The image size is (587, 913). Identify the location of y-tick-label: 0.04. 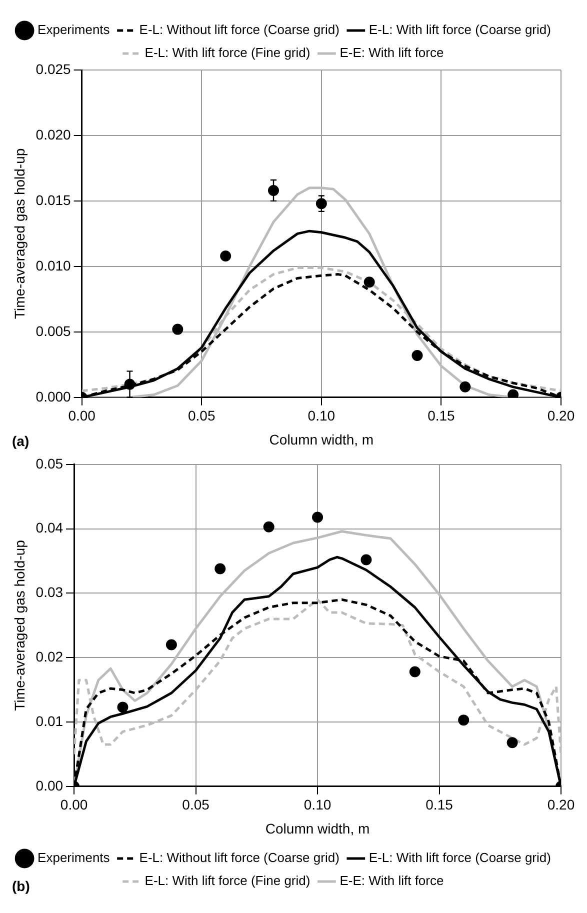
(50, 528).